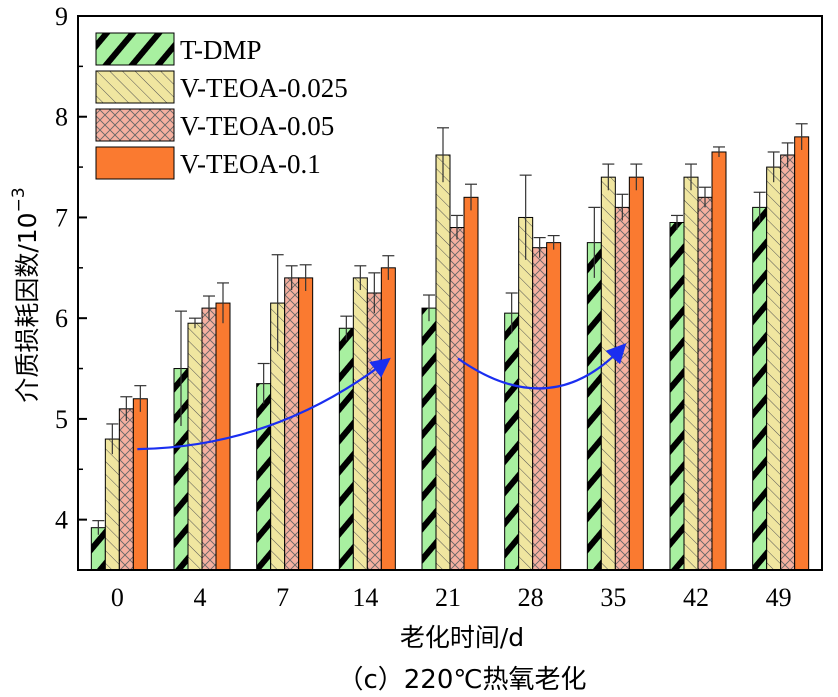 The height and width of the screenshot is (697, 838). What do you see at coordinates (531, 597) in the screenshot?
I see `x-tick-label: 28` at bounding box center [531, 597].